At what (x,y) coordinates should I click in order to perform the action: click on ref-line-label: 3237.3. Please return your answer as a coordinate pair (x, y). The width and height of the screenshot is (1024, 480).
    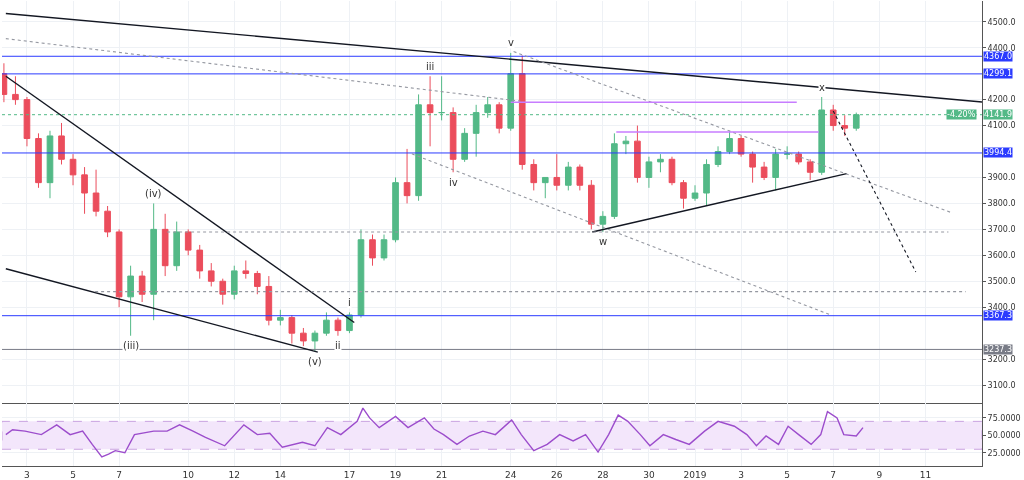
    Looking at the image, I should click on (998, 349).